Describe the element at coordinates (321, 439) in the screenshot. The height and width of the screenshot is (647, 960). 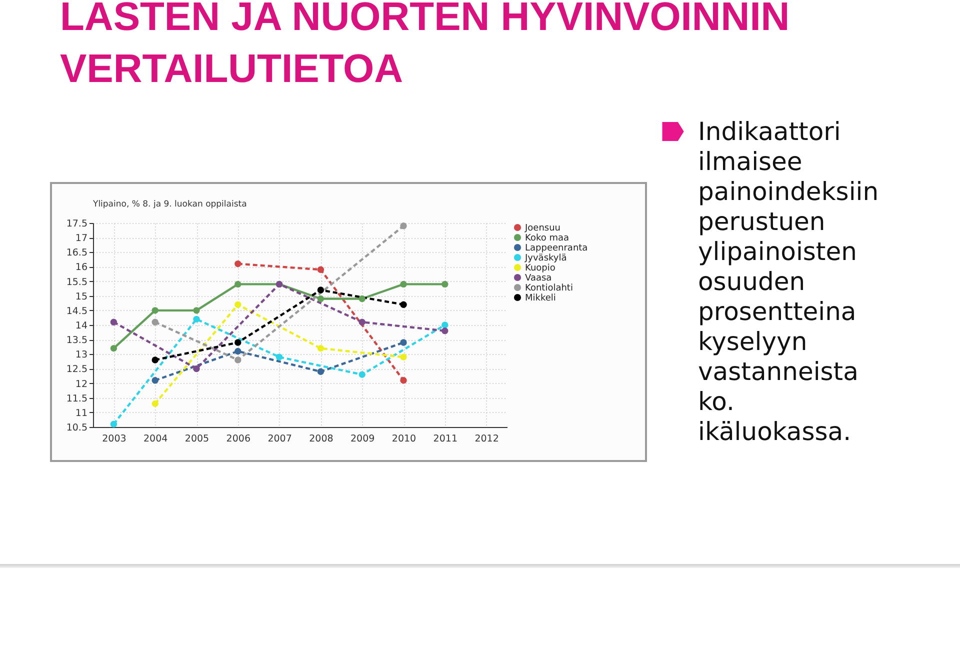
I see `x-tick-label: 2008` at that location.